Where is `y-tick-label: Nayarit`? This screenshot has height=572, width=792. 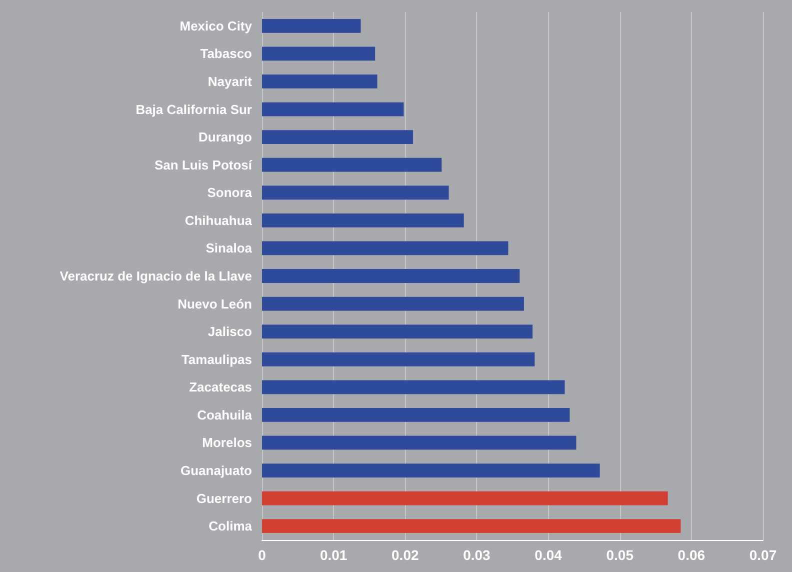
y-tick-label: Nayarit is located at coordinates (230, 81).